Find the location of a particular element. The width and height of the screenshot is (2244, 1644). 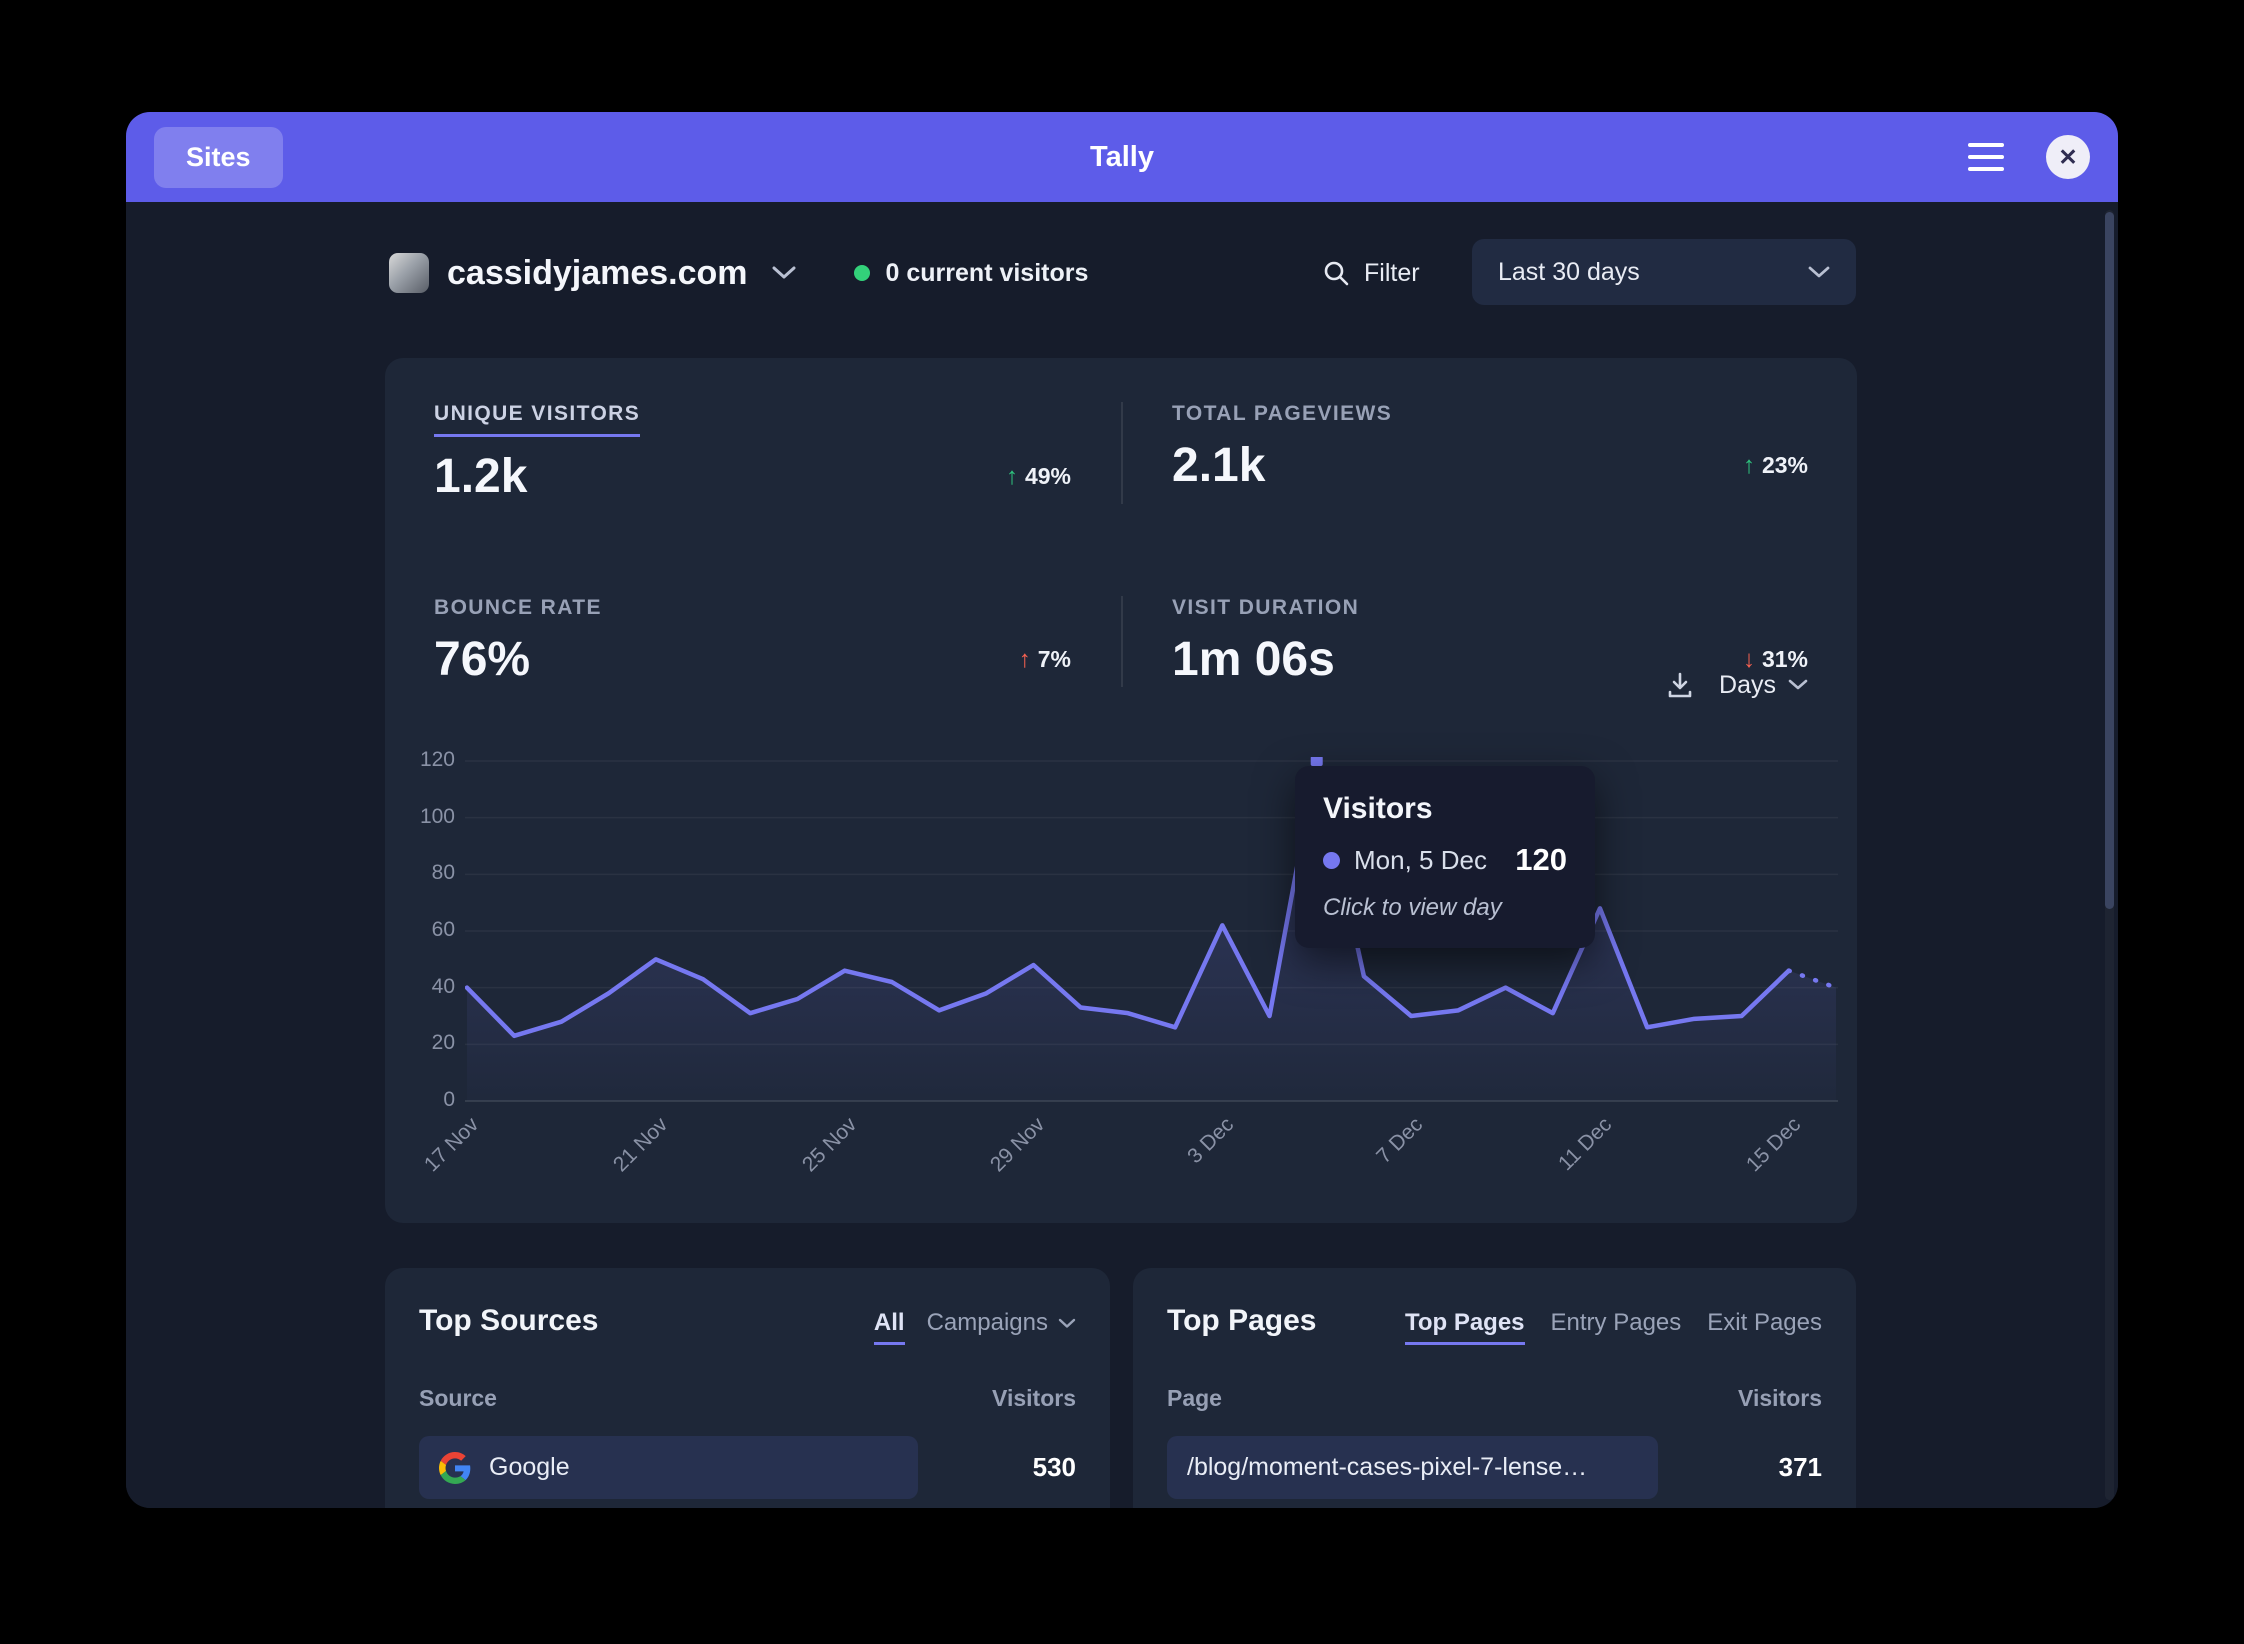

stat-value: 2.1k is located at coordinates (1219, 465).